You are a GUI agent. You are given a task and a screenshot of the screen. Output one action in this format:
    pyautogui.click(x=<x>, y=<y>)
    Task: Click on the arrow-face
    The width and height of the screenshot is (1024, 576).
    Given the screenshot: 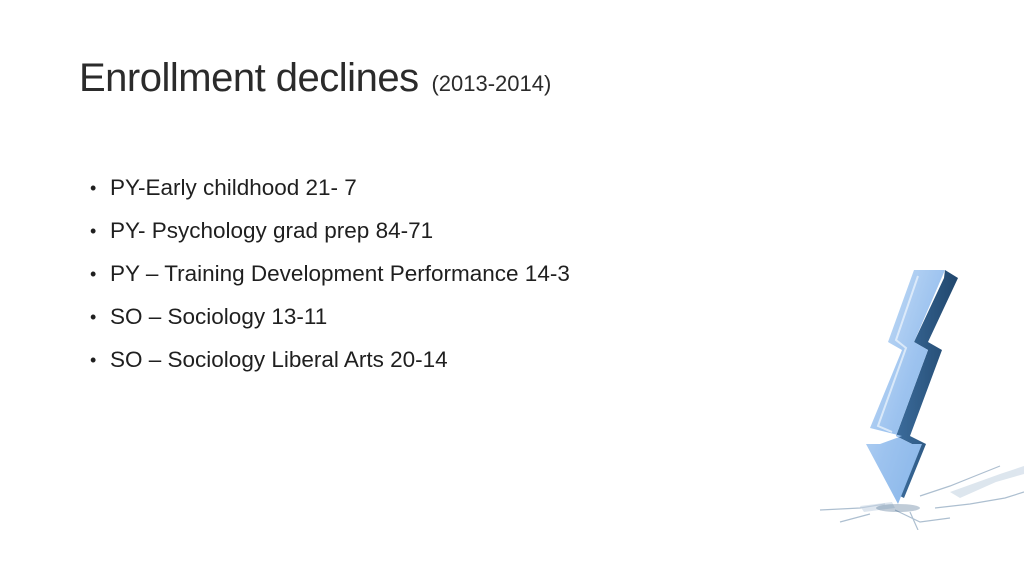 What is the action you would take?
    pyautogui.click(x=905, y=387)
    